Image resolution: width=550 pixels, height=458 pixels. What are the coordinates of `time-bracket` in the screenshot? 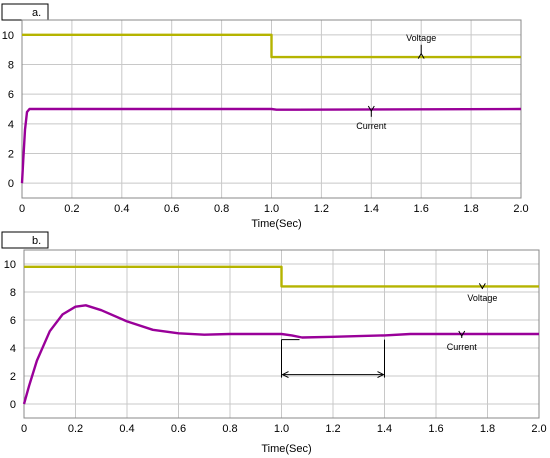 It's located at (333, 359).